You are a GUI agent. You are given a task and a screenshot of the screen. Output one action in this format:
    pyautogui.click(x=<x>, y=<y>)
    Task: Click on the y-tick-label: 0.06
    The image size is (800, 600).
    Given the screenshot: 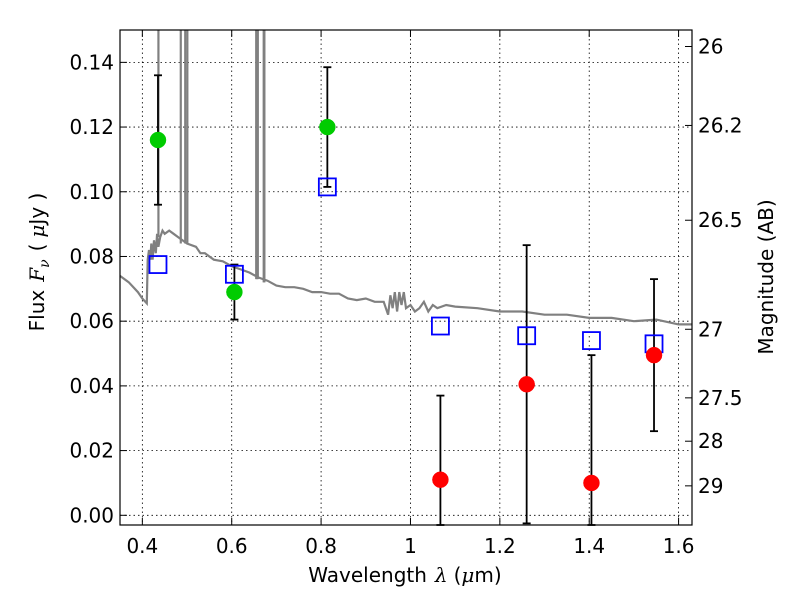 What is the action you would take?
    pyautogui.click(x=91, y=321)
    